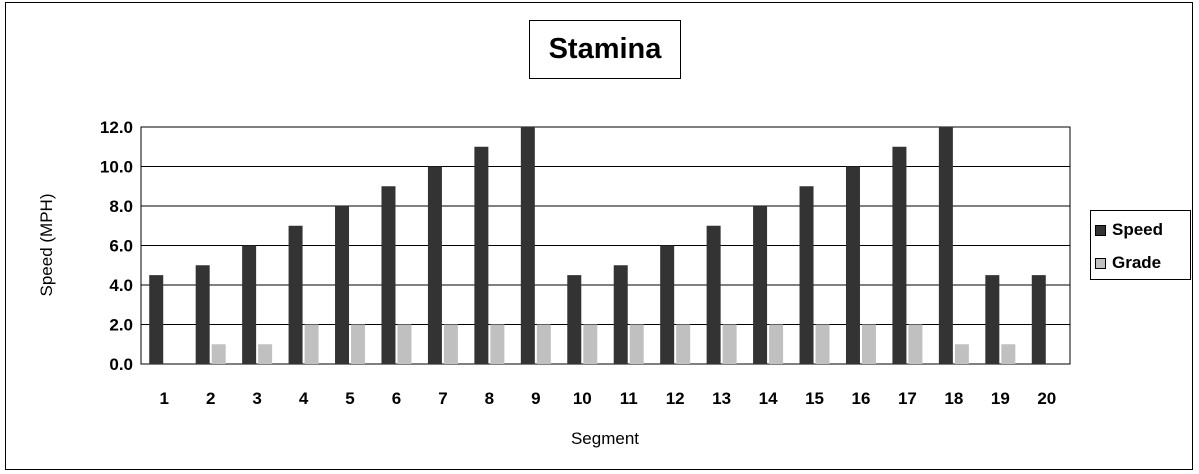  What do you see at coordinates (1137, 262) in the screenshot?
I see `legend-label-grade: Grade` at bounding box center [1137, 262].